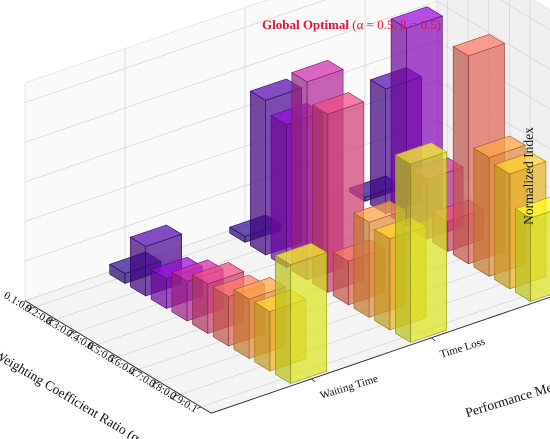 The height and width of the screenshot is (439, 550). What do you see at coordinates (463, 348) in the screenshot?
I see `y-tick-label: Time Loss` at bounding box center [463, 348].